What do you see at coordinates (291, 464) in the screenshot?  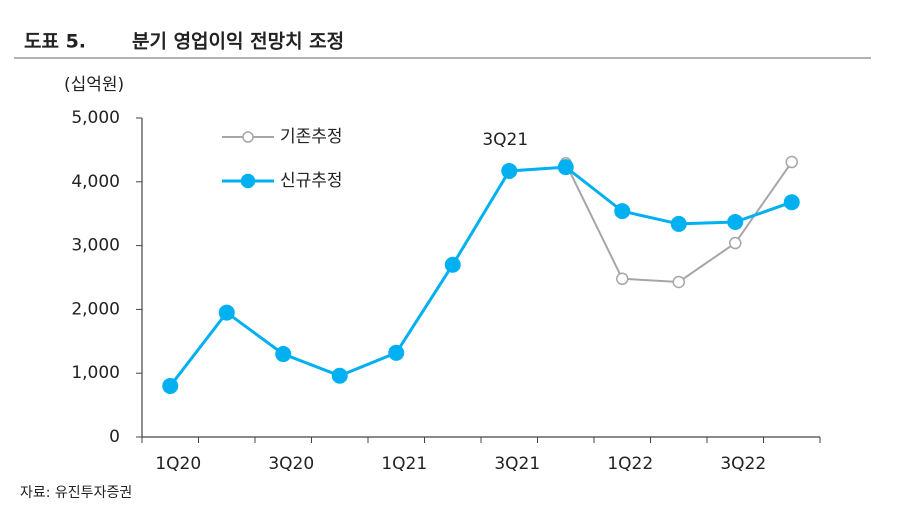 I see `x-tick-label: 3Q20` at bounding box center [291, 464].